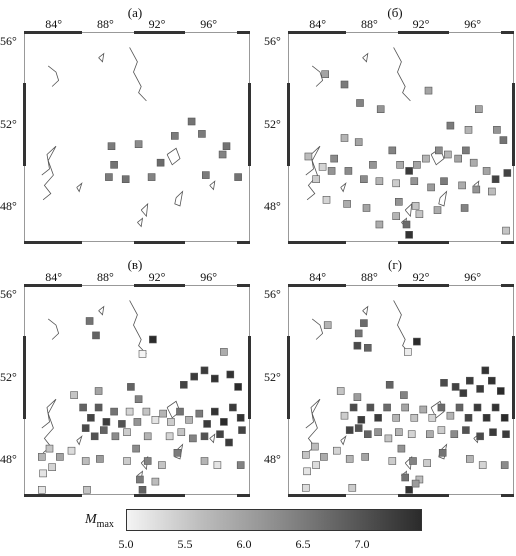 This screenshot has width=516, height=556. What do you see at coordinates (244, 544) in the screenshot?
I see `colorbar-tick: 6.0` at bounding box center [244, 544].